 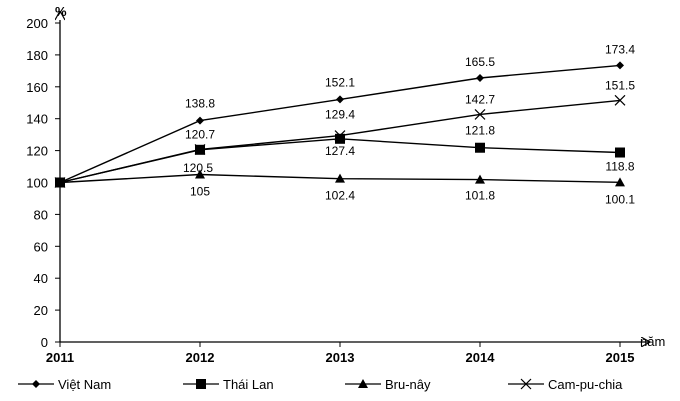 I want to click on y-ticks: 0 20 40 60 80 100 120 140 160 180 200, so click(x=43, y=183).